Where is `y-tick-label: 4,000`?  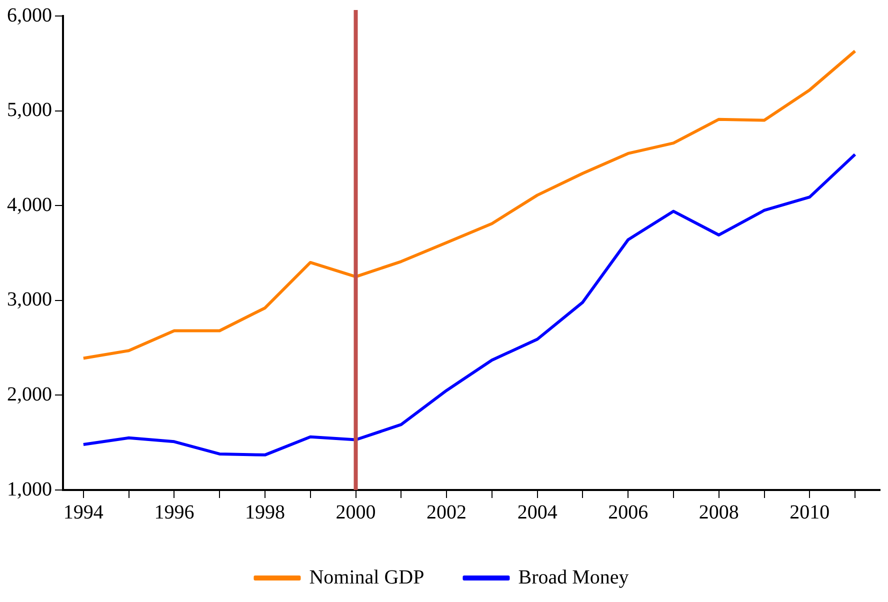
y-tick-label: 4,000 is located at coordinates (29, 205).